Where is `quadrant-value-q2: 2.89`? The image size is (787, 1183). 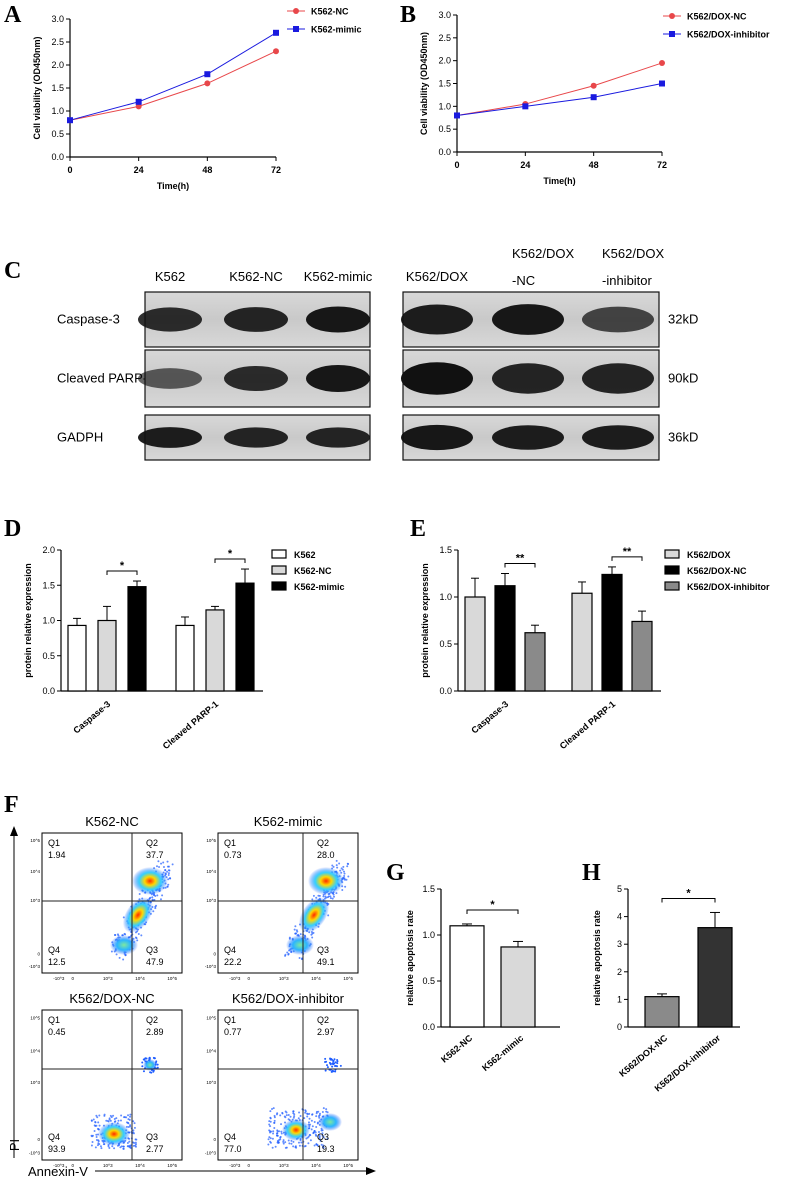
quadrant-value-q2: 2.89 is located at coordinates (155, 1032).